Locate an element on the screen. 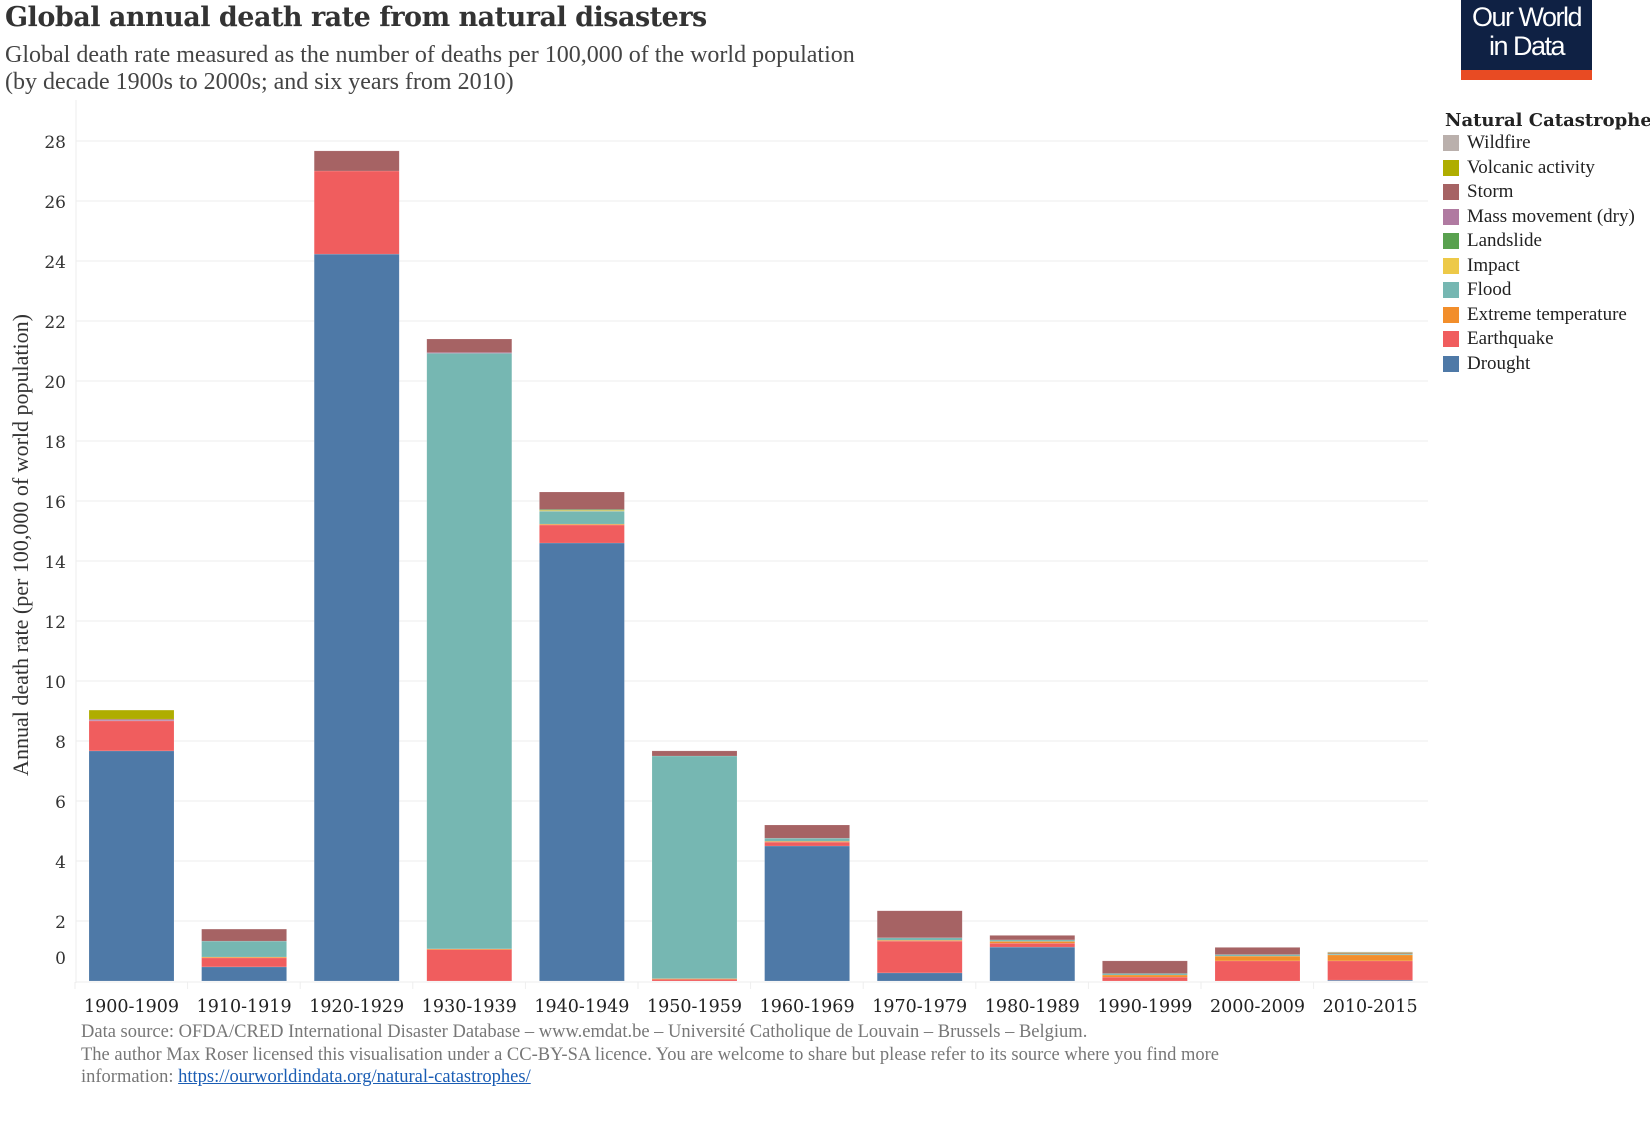 The image size is (1650, 1121). legend-item-volcanic-activity: Volcanic activity is located at coordinates (1546, 168).